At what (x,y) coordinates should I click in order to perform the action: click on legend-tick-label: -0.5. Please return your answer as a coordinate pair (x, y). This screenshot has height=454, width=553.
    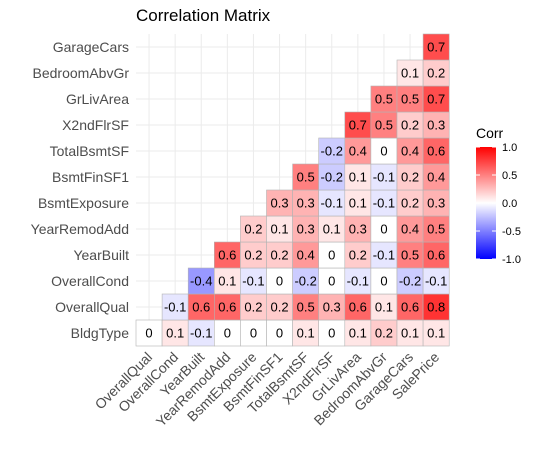
    Looking at the image, I should click on (511, 232).